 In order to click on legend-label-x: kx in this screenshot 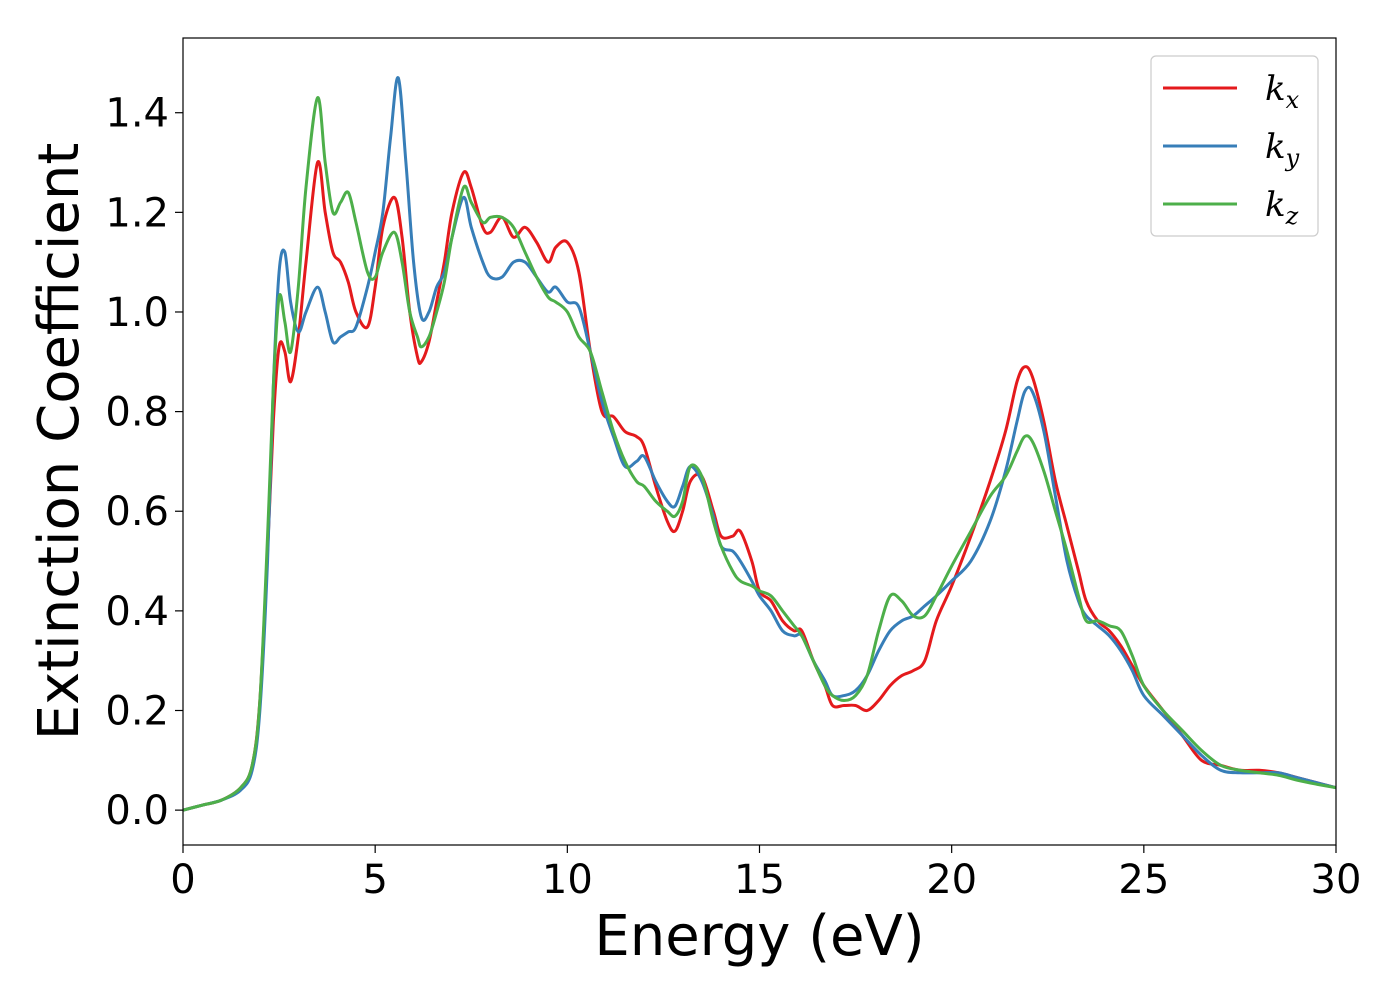, I will do `click(1282, 91)`.